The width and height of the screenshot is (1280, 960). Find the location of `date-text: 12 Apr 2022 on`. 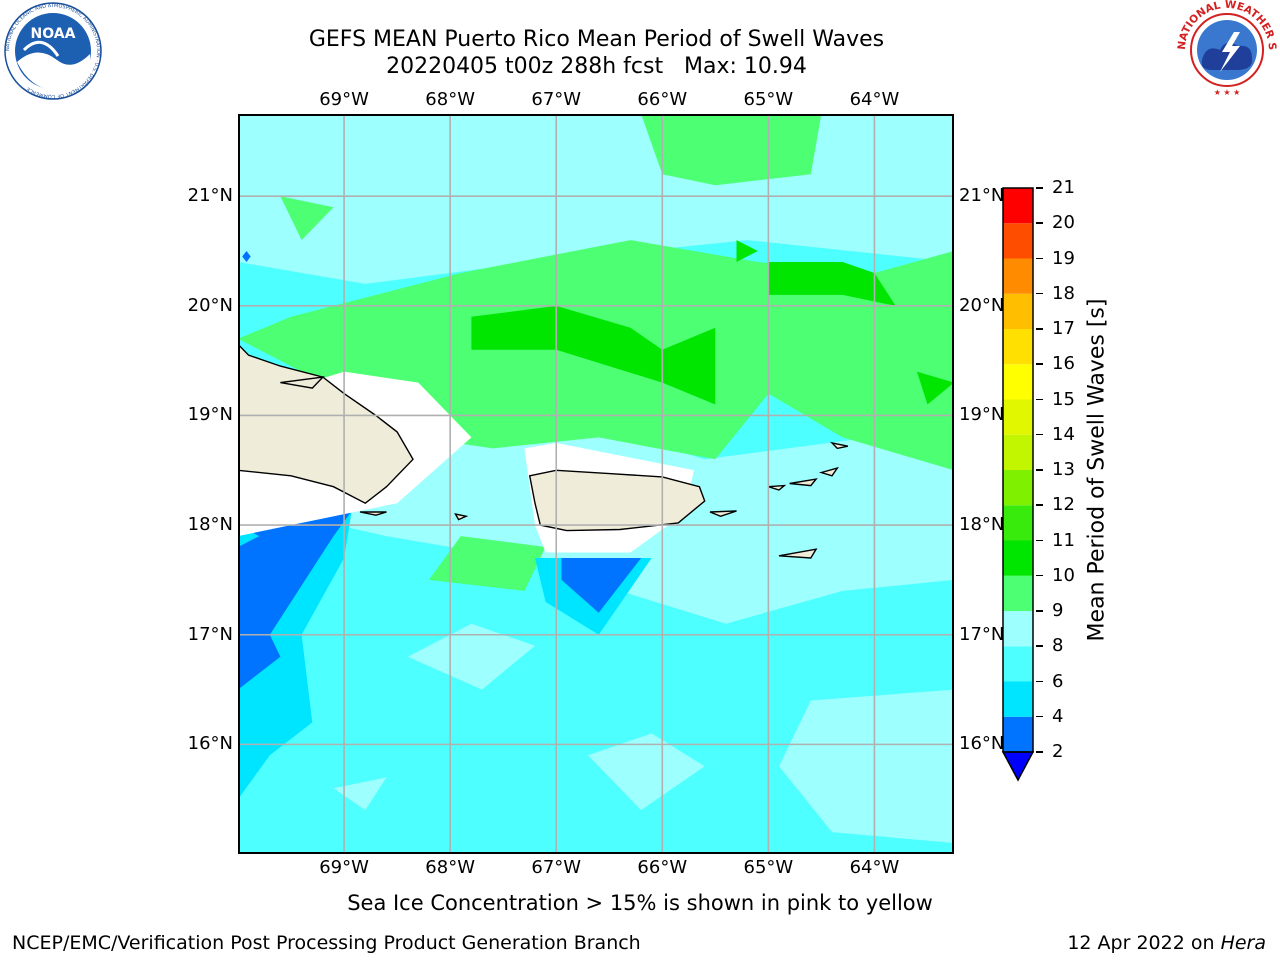

date-text: 12 Apr 2022 on is located at coordinates (1141, 943).